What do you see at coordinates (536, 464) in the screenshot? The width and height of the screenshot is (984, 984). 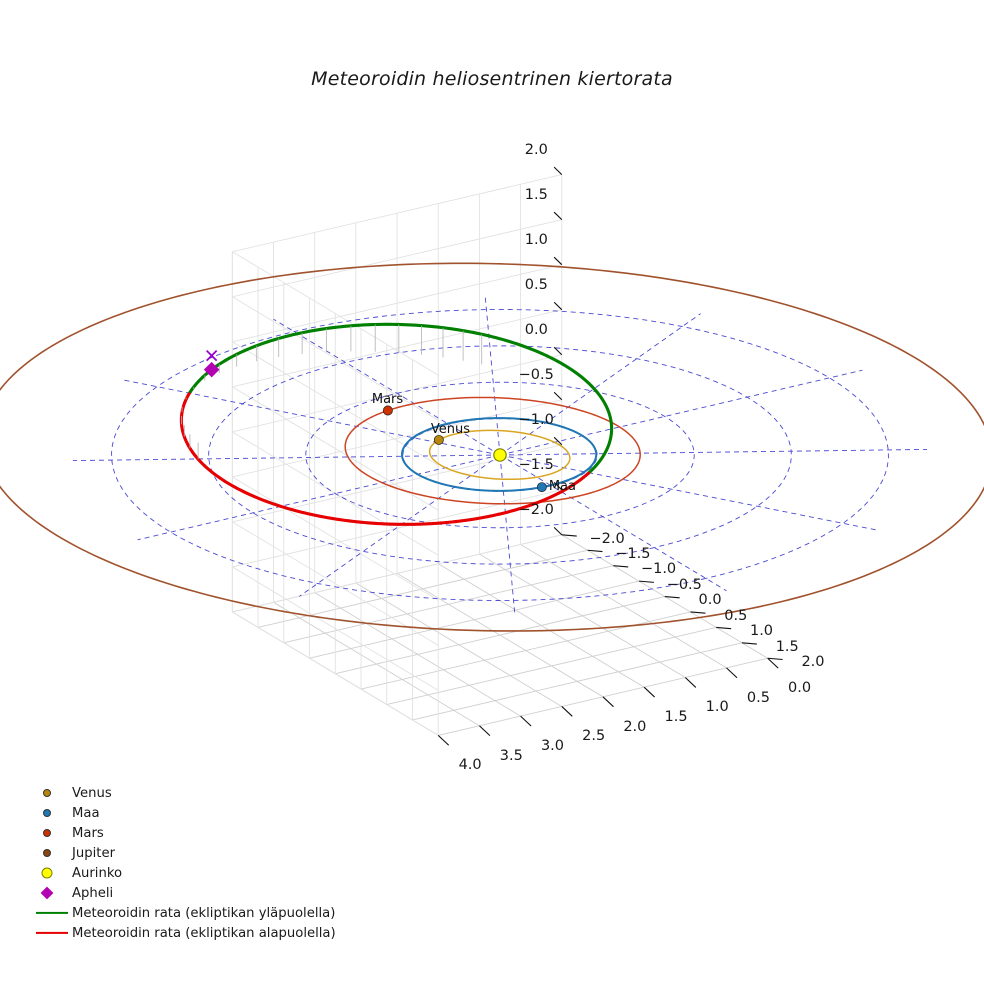 I see `z-tick-7: −1.5` at bounding box center [536, 464].